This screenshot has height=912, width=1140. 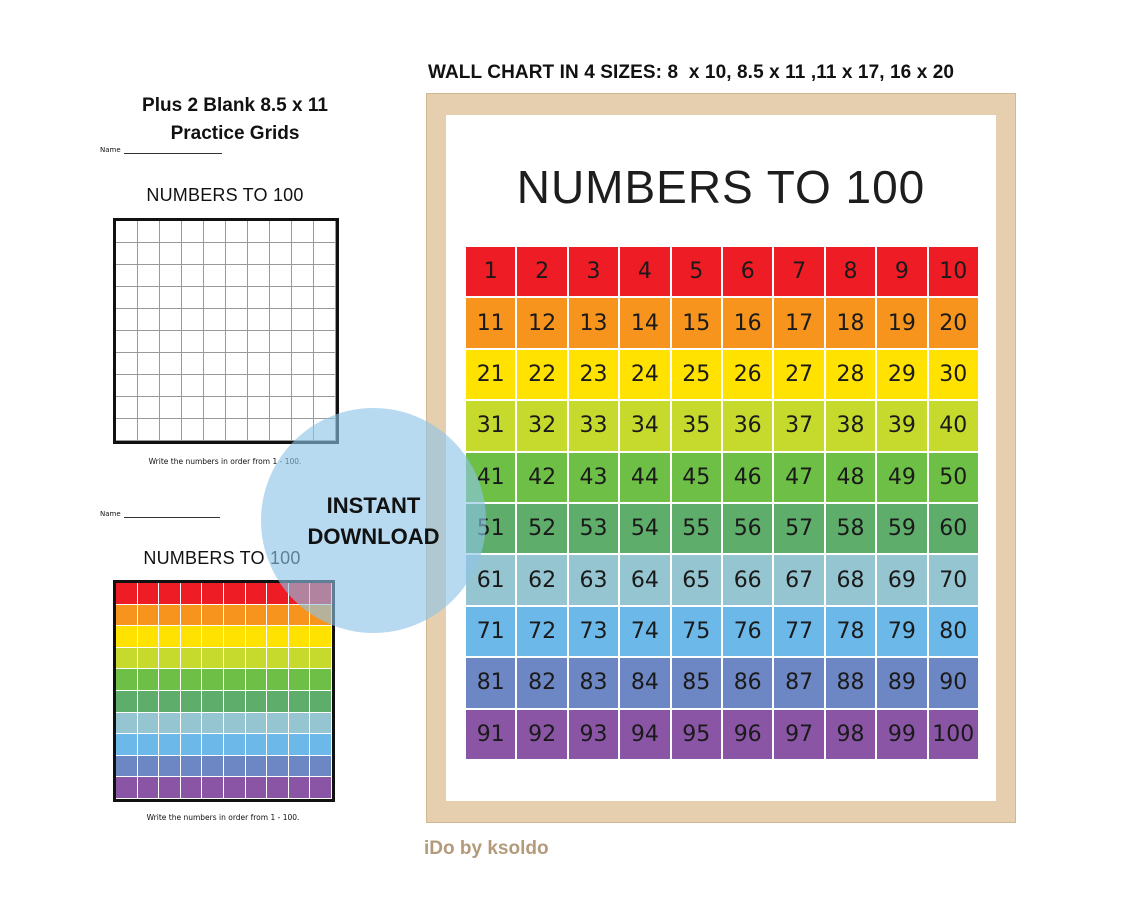 What do you see at coordinates (850, 477) in the screenshot?
I see `number-cell-48: 48` at bounding box center [850, 477].